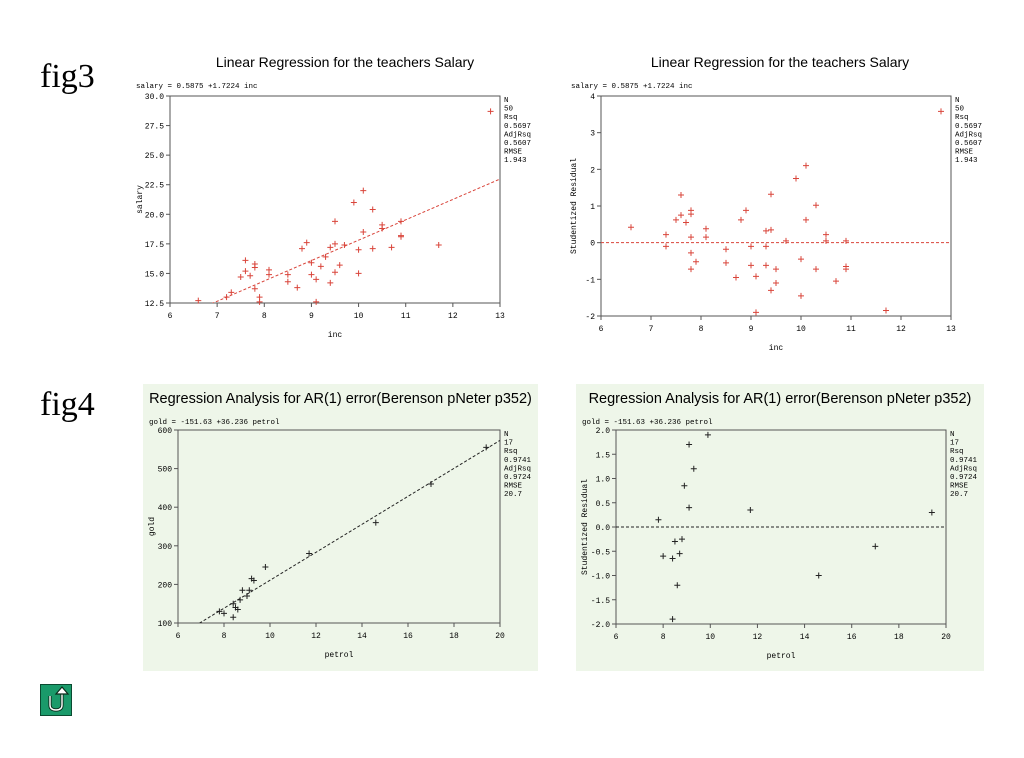 Image resolution: width=1024 pixels, height=758 pixels. I want to click on x-tick-label: 16, so click(408, 636).